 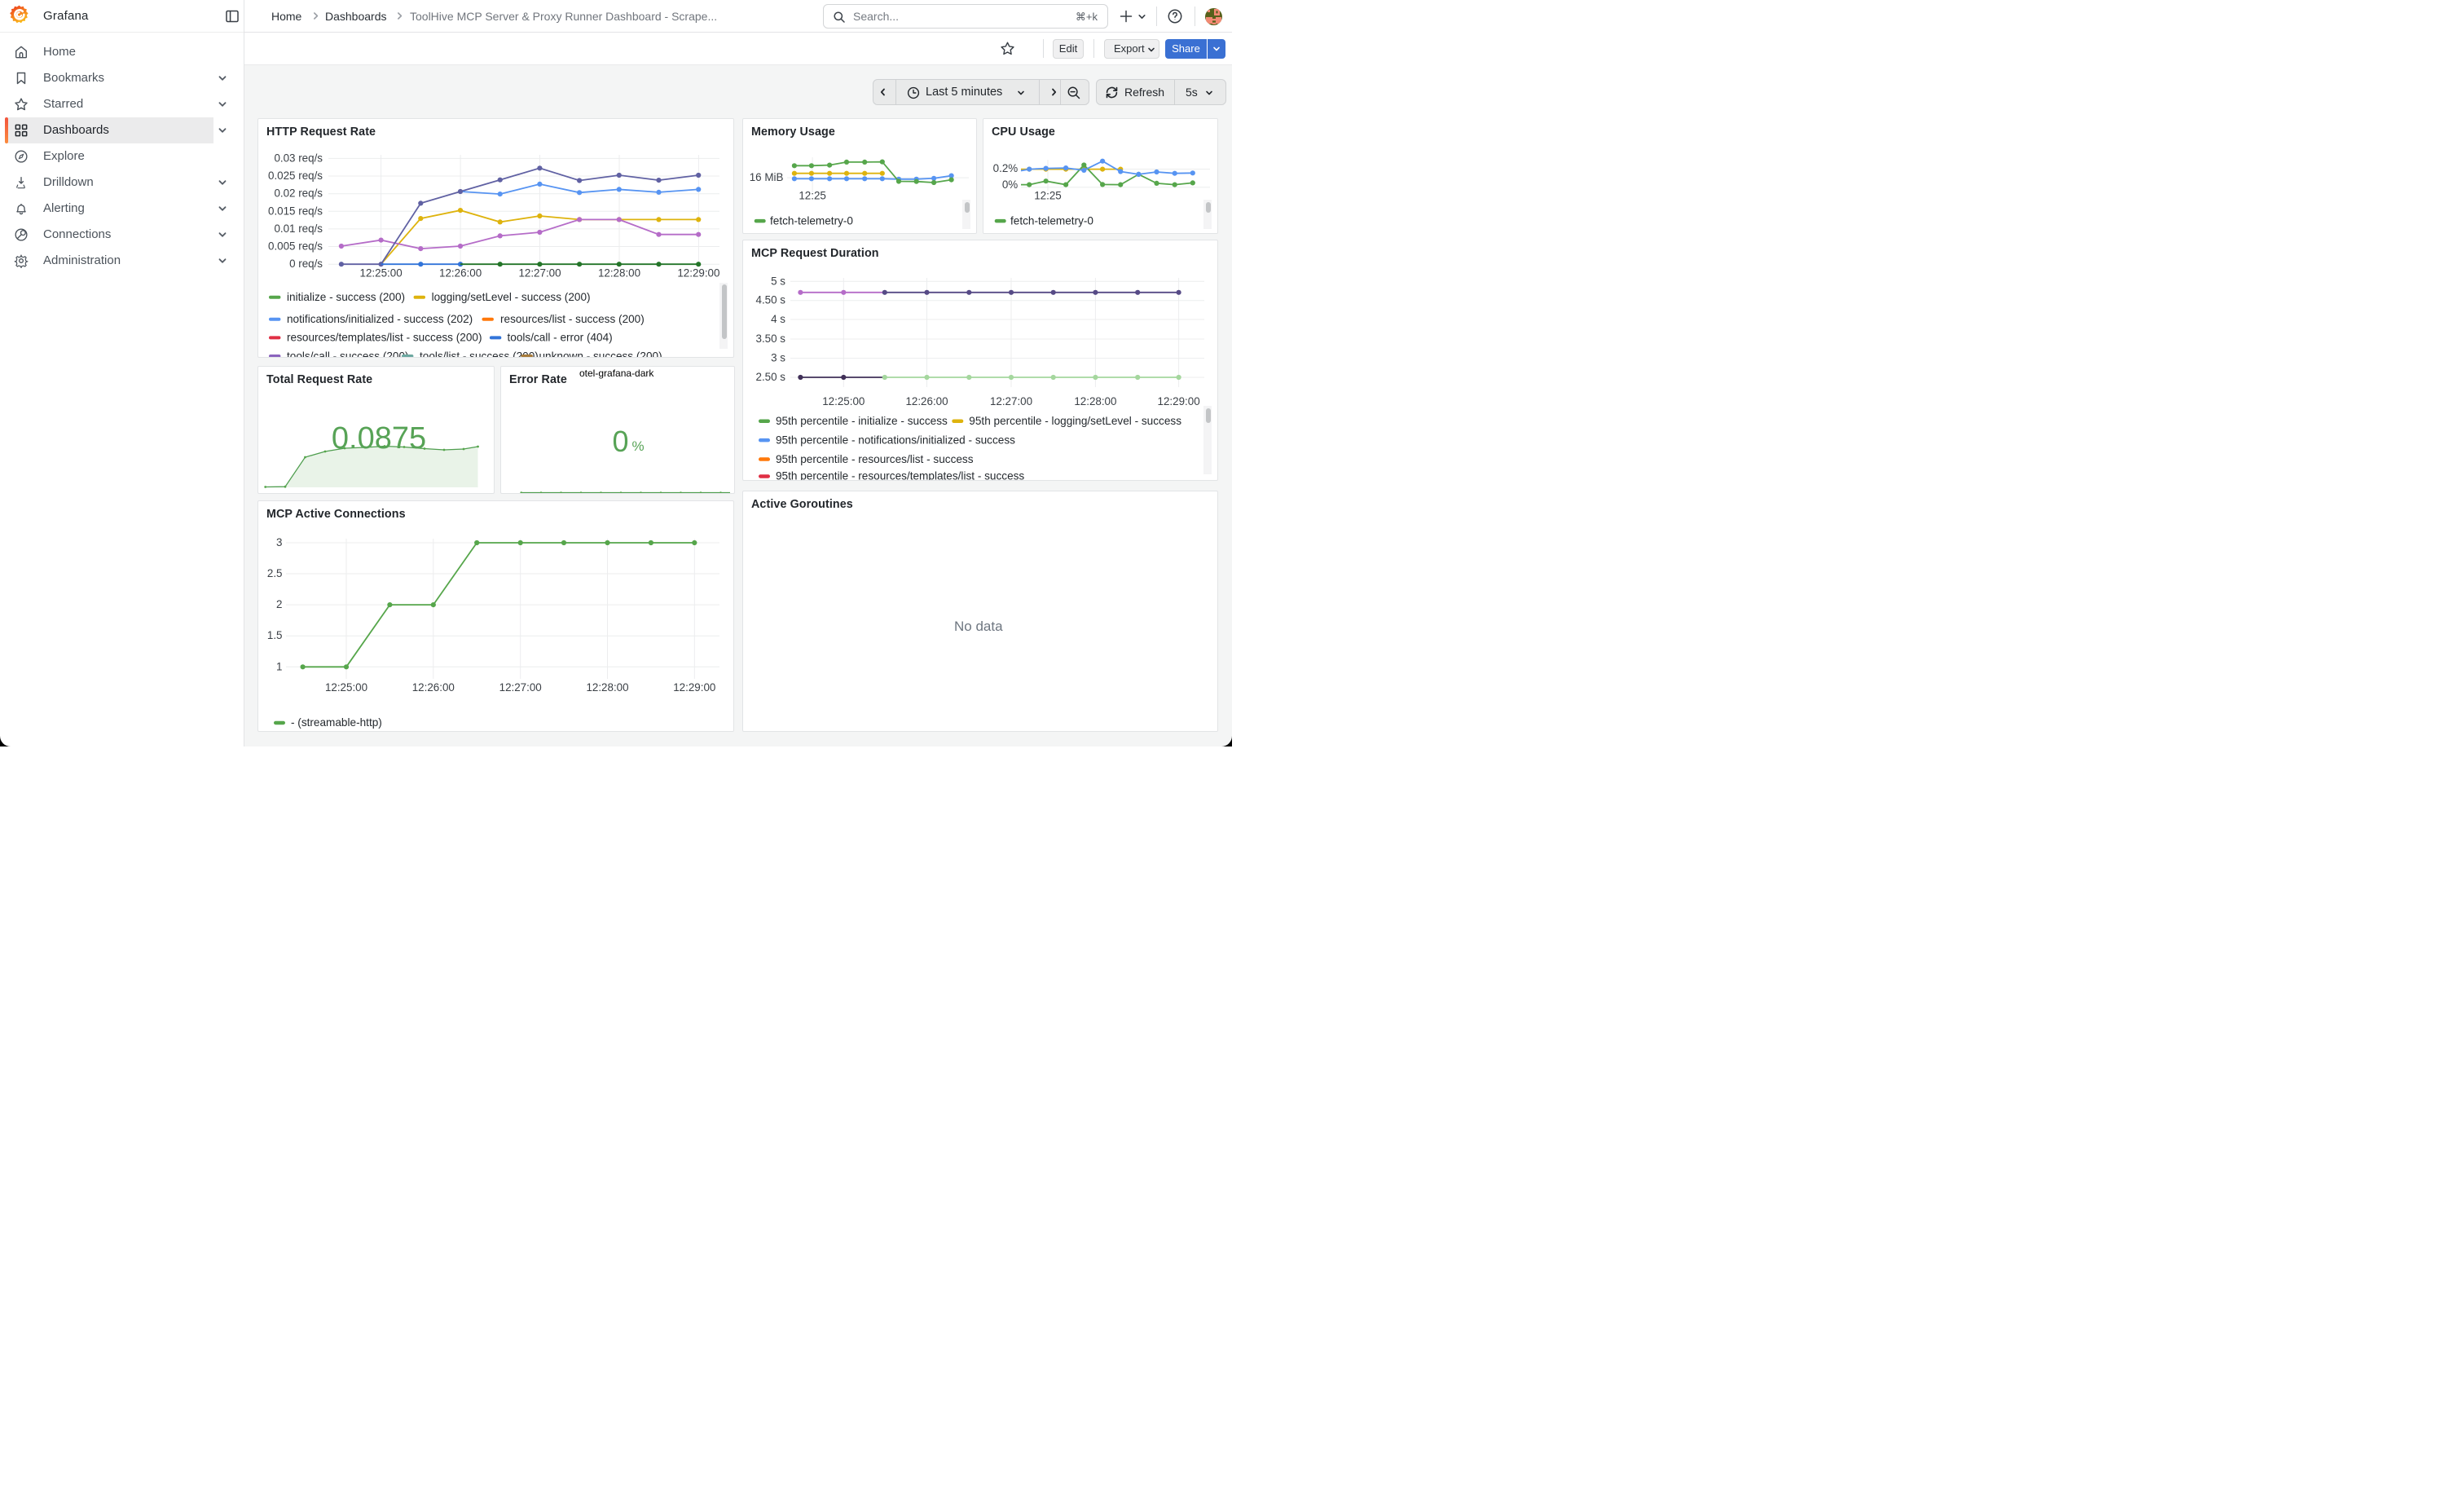 What do you see at coordinates (767, 177) in the screenshot?
I see `svg-text: 16 MiB` at bounding box center [767, 177].